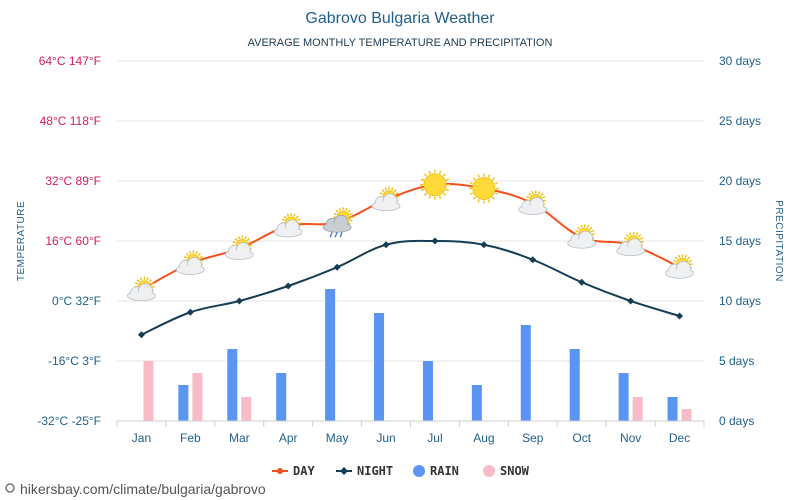 Image resolution: width=800 pixels, height=500 pixels. Describe the element at coordinates (410, 287) in the screenshot. I see `night-temperature-line` at that location.